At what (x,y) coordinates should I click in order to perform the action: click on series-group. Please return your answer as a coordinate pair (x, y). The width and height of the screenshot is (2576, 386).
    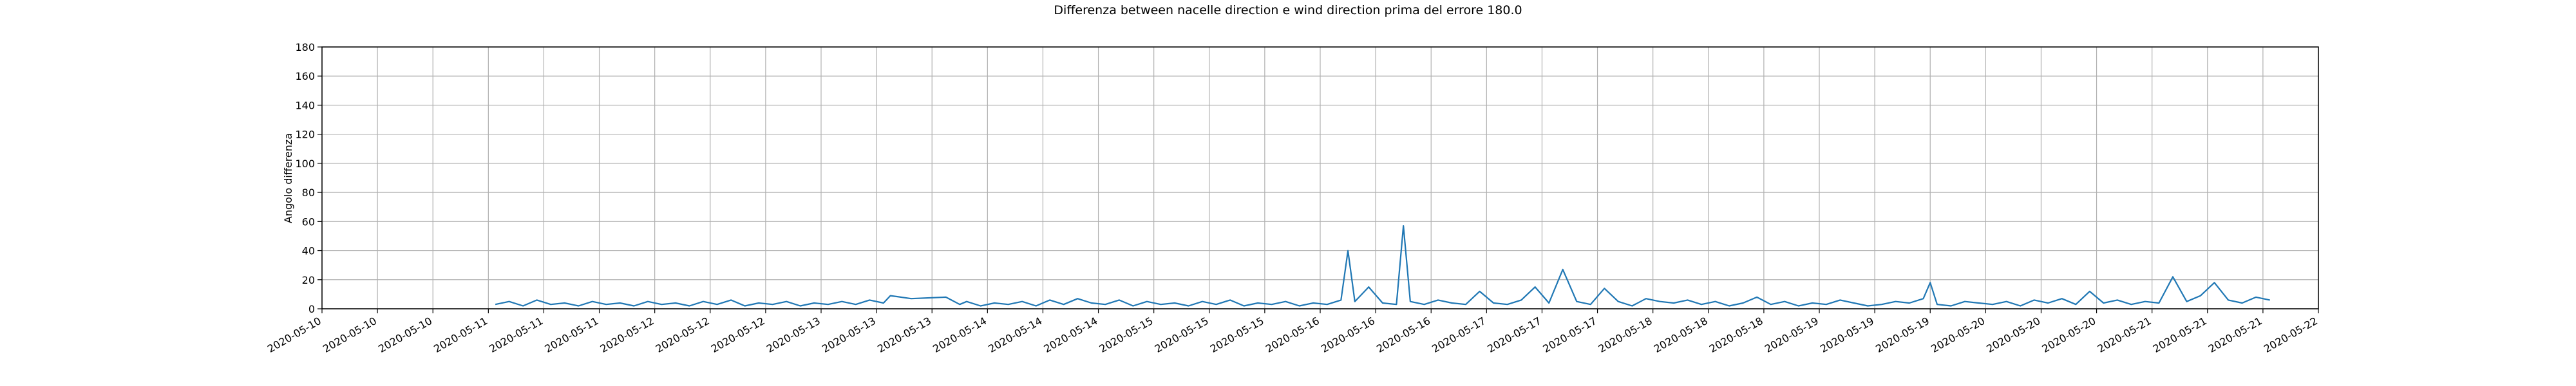
    Looking at the image, I should click on (1382, 266).